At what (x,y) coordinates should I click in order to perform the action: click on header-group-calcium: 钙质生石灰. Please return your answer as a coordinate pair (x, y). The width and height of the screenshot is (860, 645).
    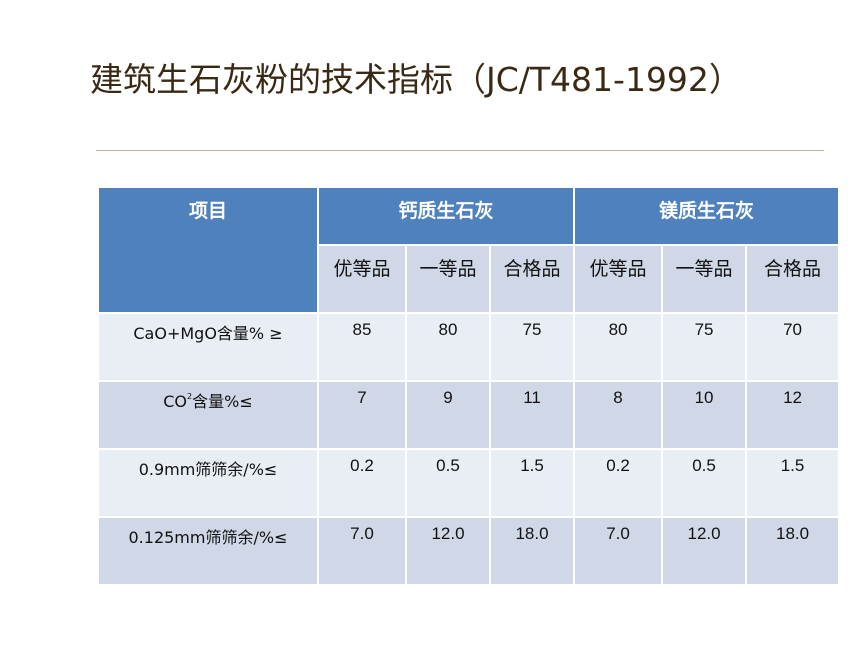
    Looking at the image, I should click on (446, 216).